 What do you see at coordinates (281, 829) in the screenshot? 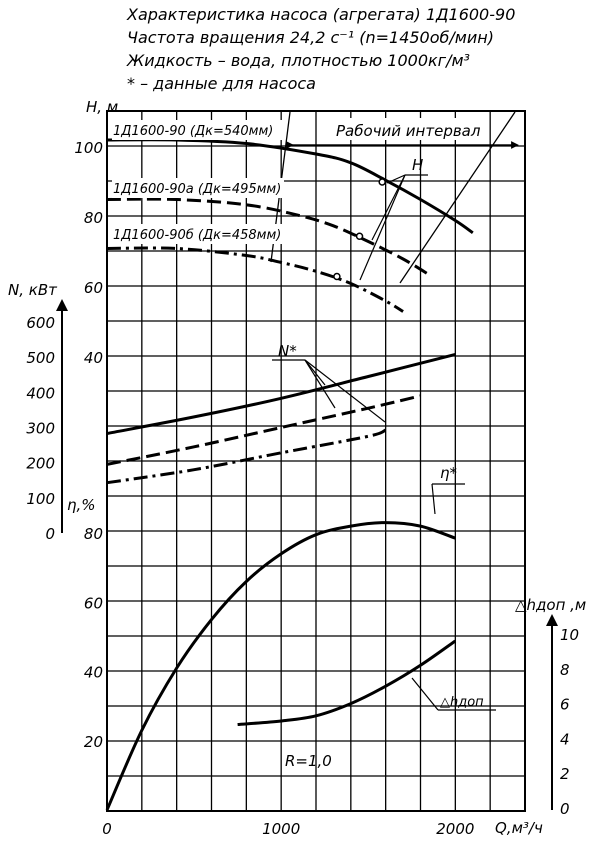
I see `x-tick-label: 1000` at bounding box center [281, 829].